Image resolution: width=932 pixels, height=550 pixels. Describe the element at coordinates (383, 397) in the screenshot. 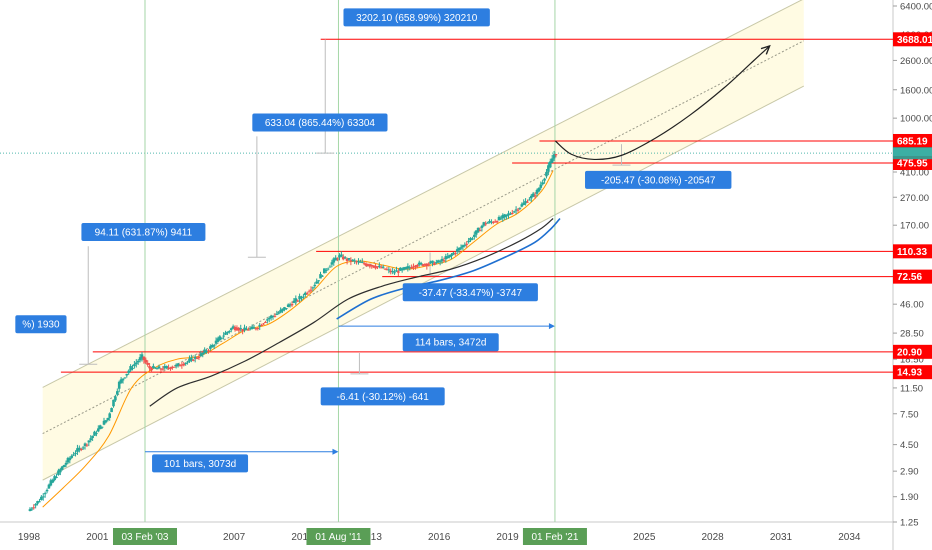

I see `measure-label: -6.41 (-30.12%) -641` at that location.